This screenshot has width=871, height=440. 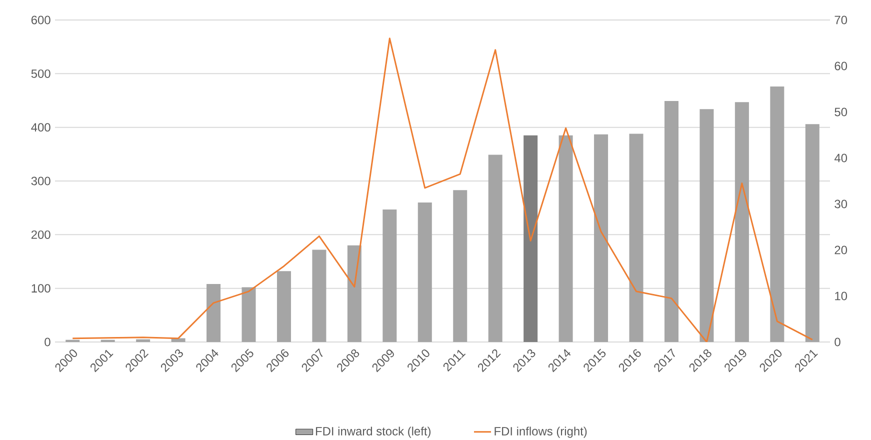 I want to click on y-tick-label: 200, so click(x=40, y=234).